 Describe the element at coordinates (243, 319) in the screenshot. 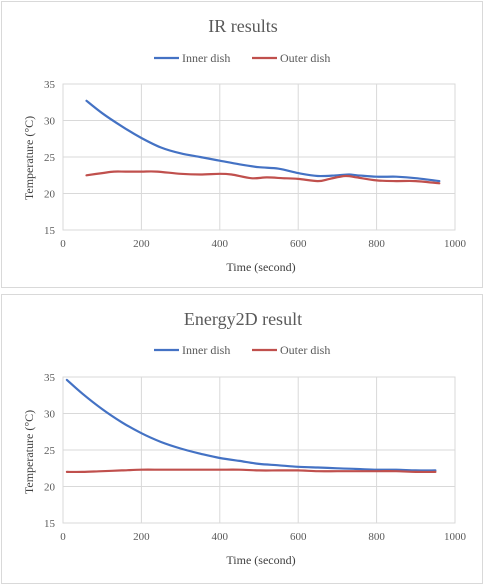

I see `chart-title: Energy2D result` at that location.